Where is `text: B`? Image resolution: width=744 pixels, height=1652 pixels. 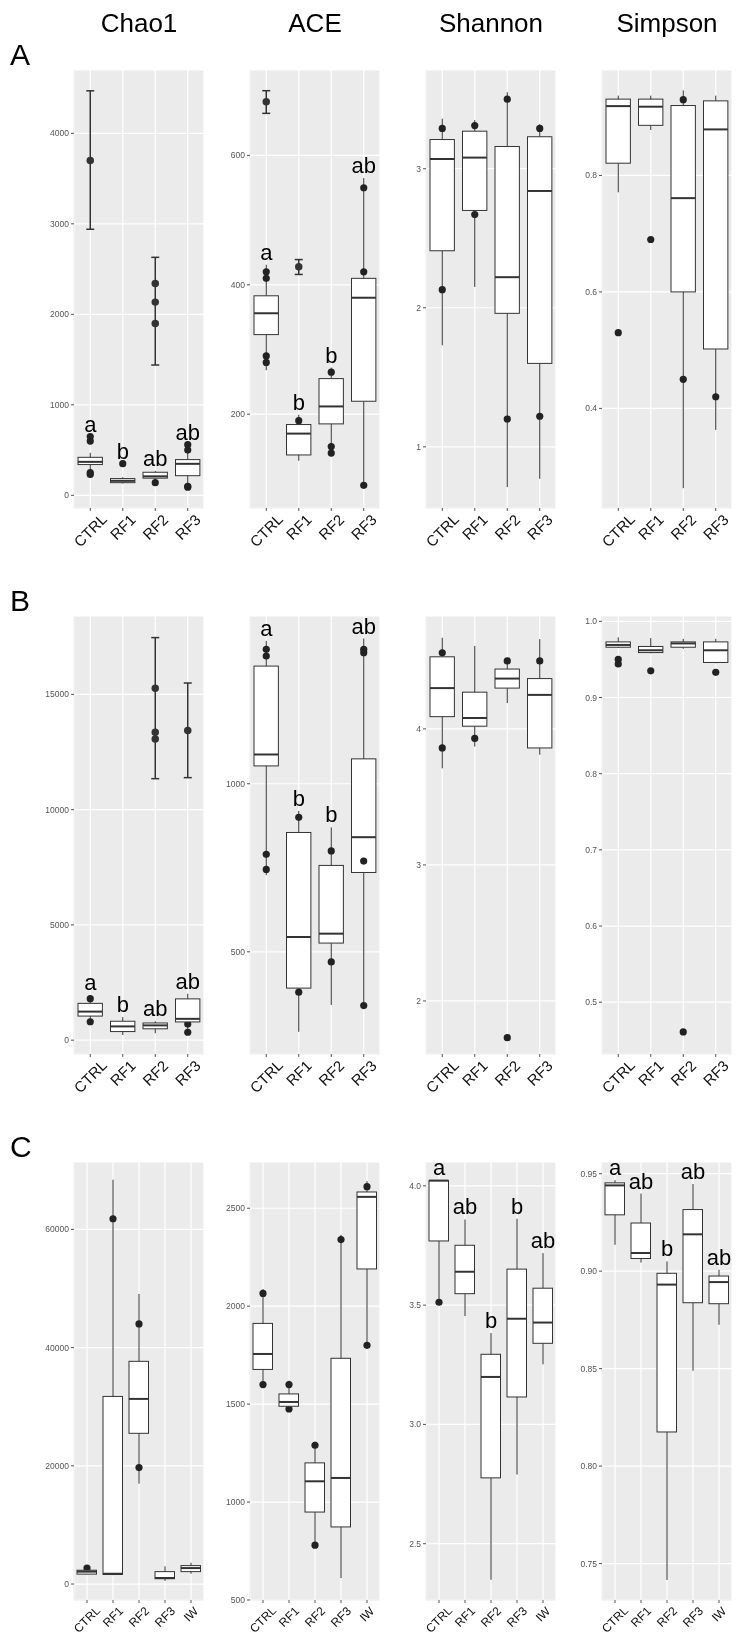 text: B is located at coordinates (20, 601).